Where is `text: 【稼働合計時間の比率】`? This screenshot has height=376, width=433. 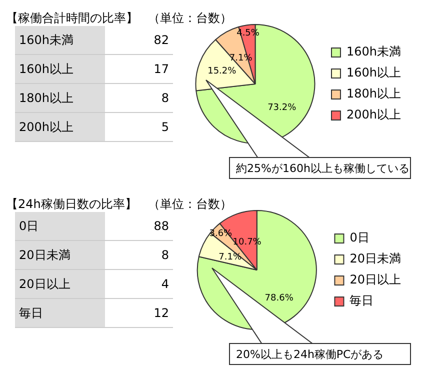
text: 【稼働合計時間の比率】 is located at coordinates (72, 18).